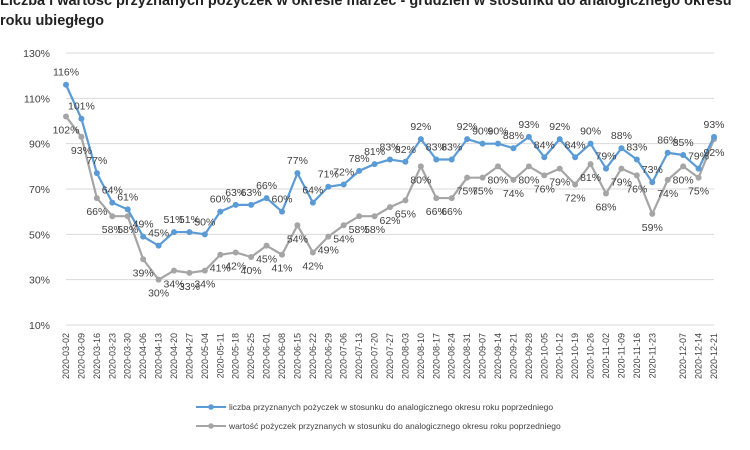 This screenshot has width=750, height=450. Describe the element at coordinates (652, 228) in the screenshot. I see `data-label-series2: 59%` at that location.